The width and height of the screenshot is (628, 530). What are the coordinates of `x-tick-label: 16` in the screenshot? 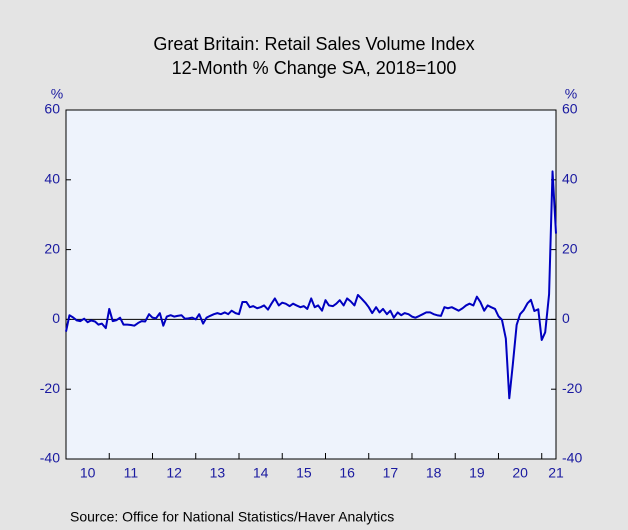 It's located at (347, 473).